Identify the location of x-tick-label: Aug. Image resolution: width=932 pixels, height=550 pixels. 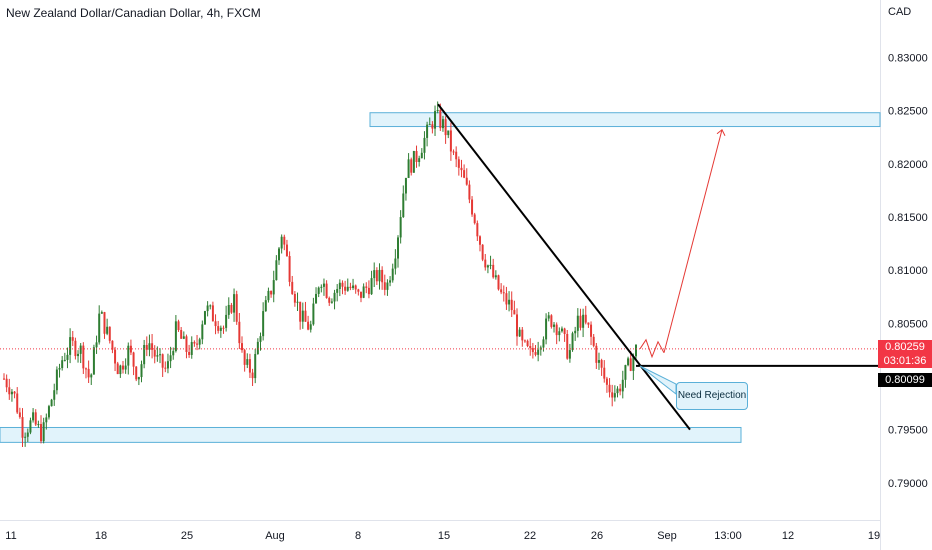
(275, 536).